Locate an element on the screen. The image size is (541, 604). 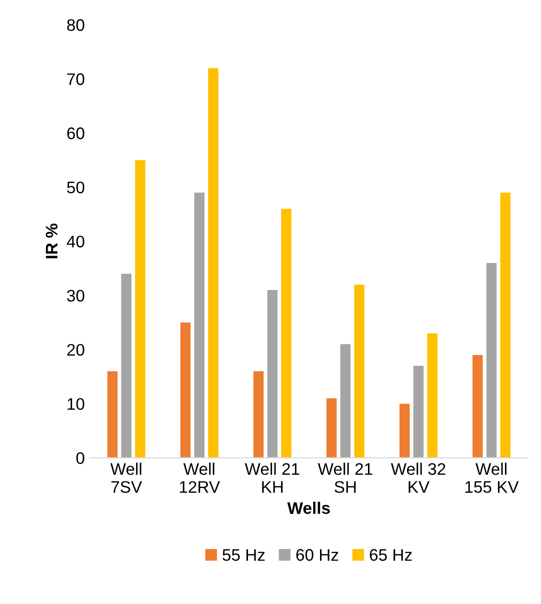
x-axis-title: Wells is located at coordinates (308, 508).